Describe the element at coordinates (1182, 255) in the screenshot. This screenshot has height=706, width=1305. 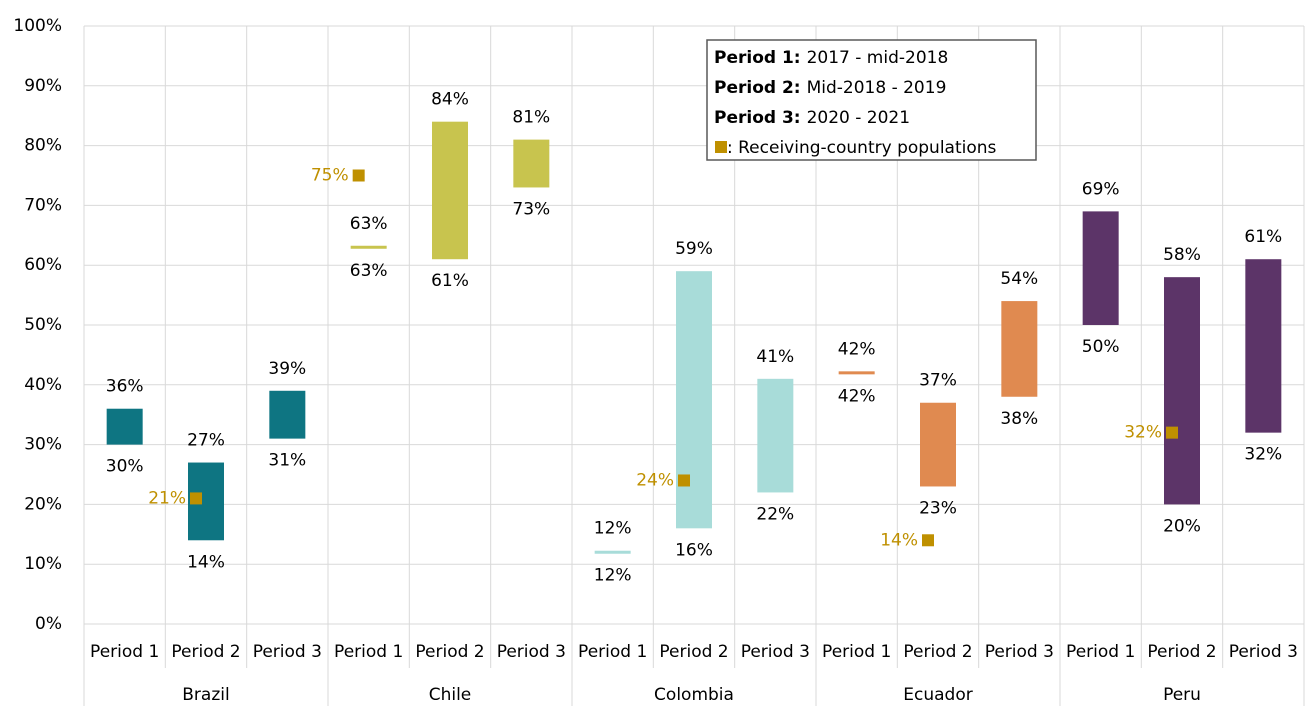
I see `high-label: 58%` at that location.